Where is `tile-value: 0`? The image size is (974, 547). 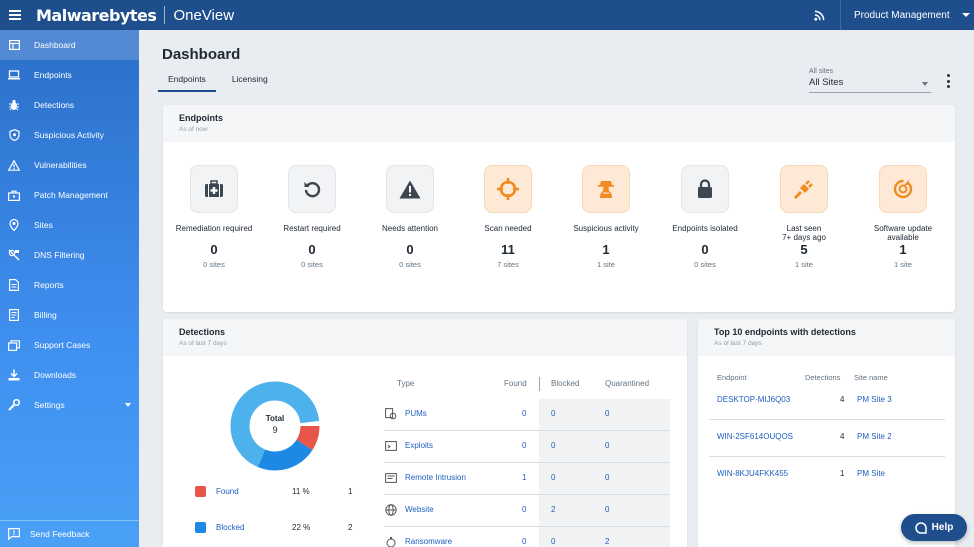 tile-value: 0 is located at coordinates (214, 249).